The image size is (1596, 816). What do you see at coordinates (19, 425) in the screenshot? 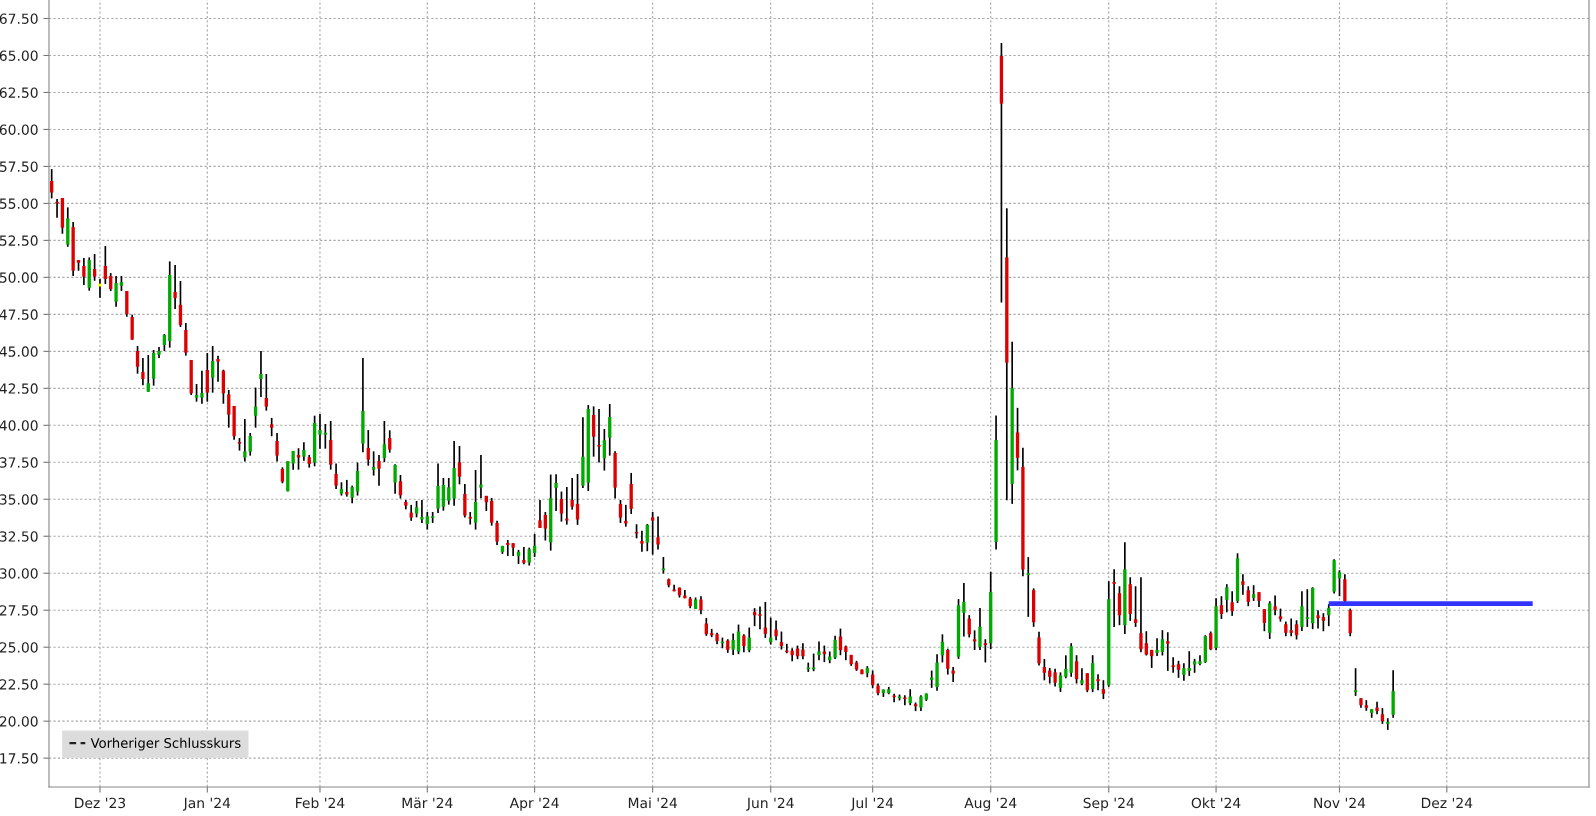
I see `y-tick-label: 40.00` at bounding box center [19, 425].